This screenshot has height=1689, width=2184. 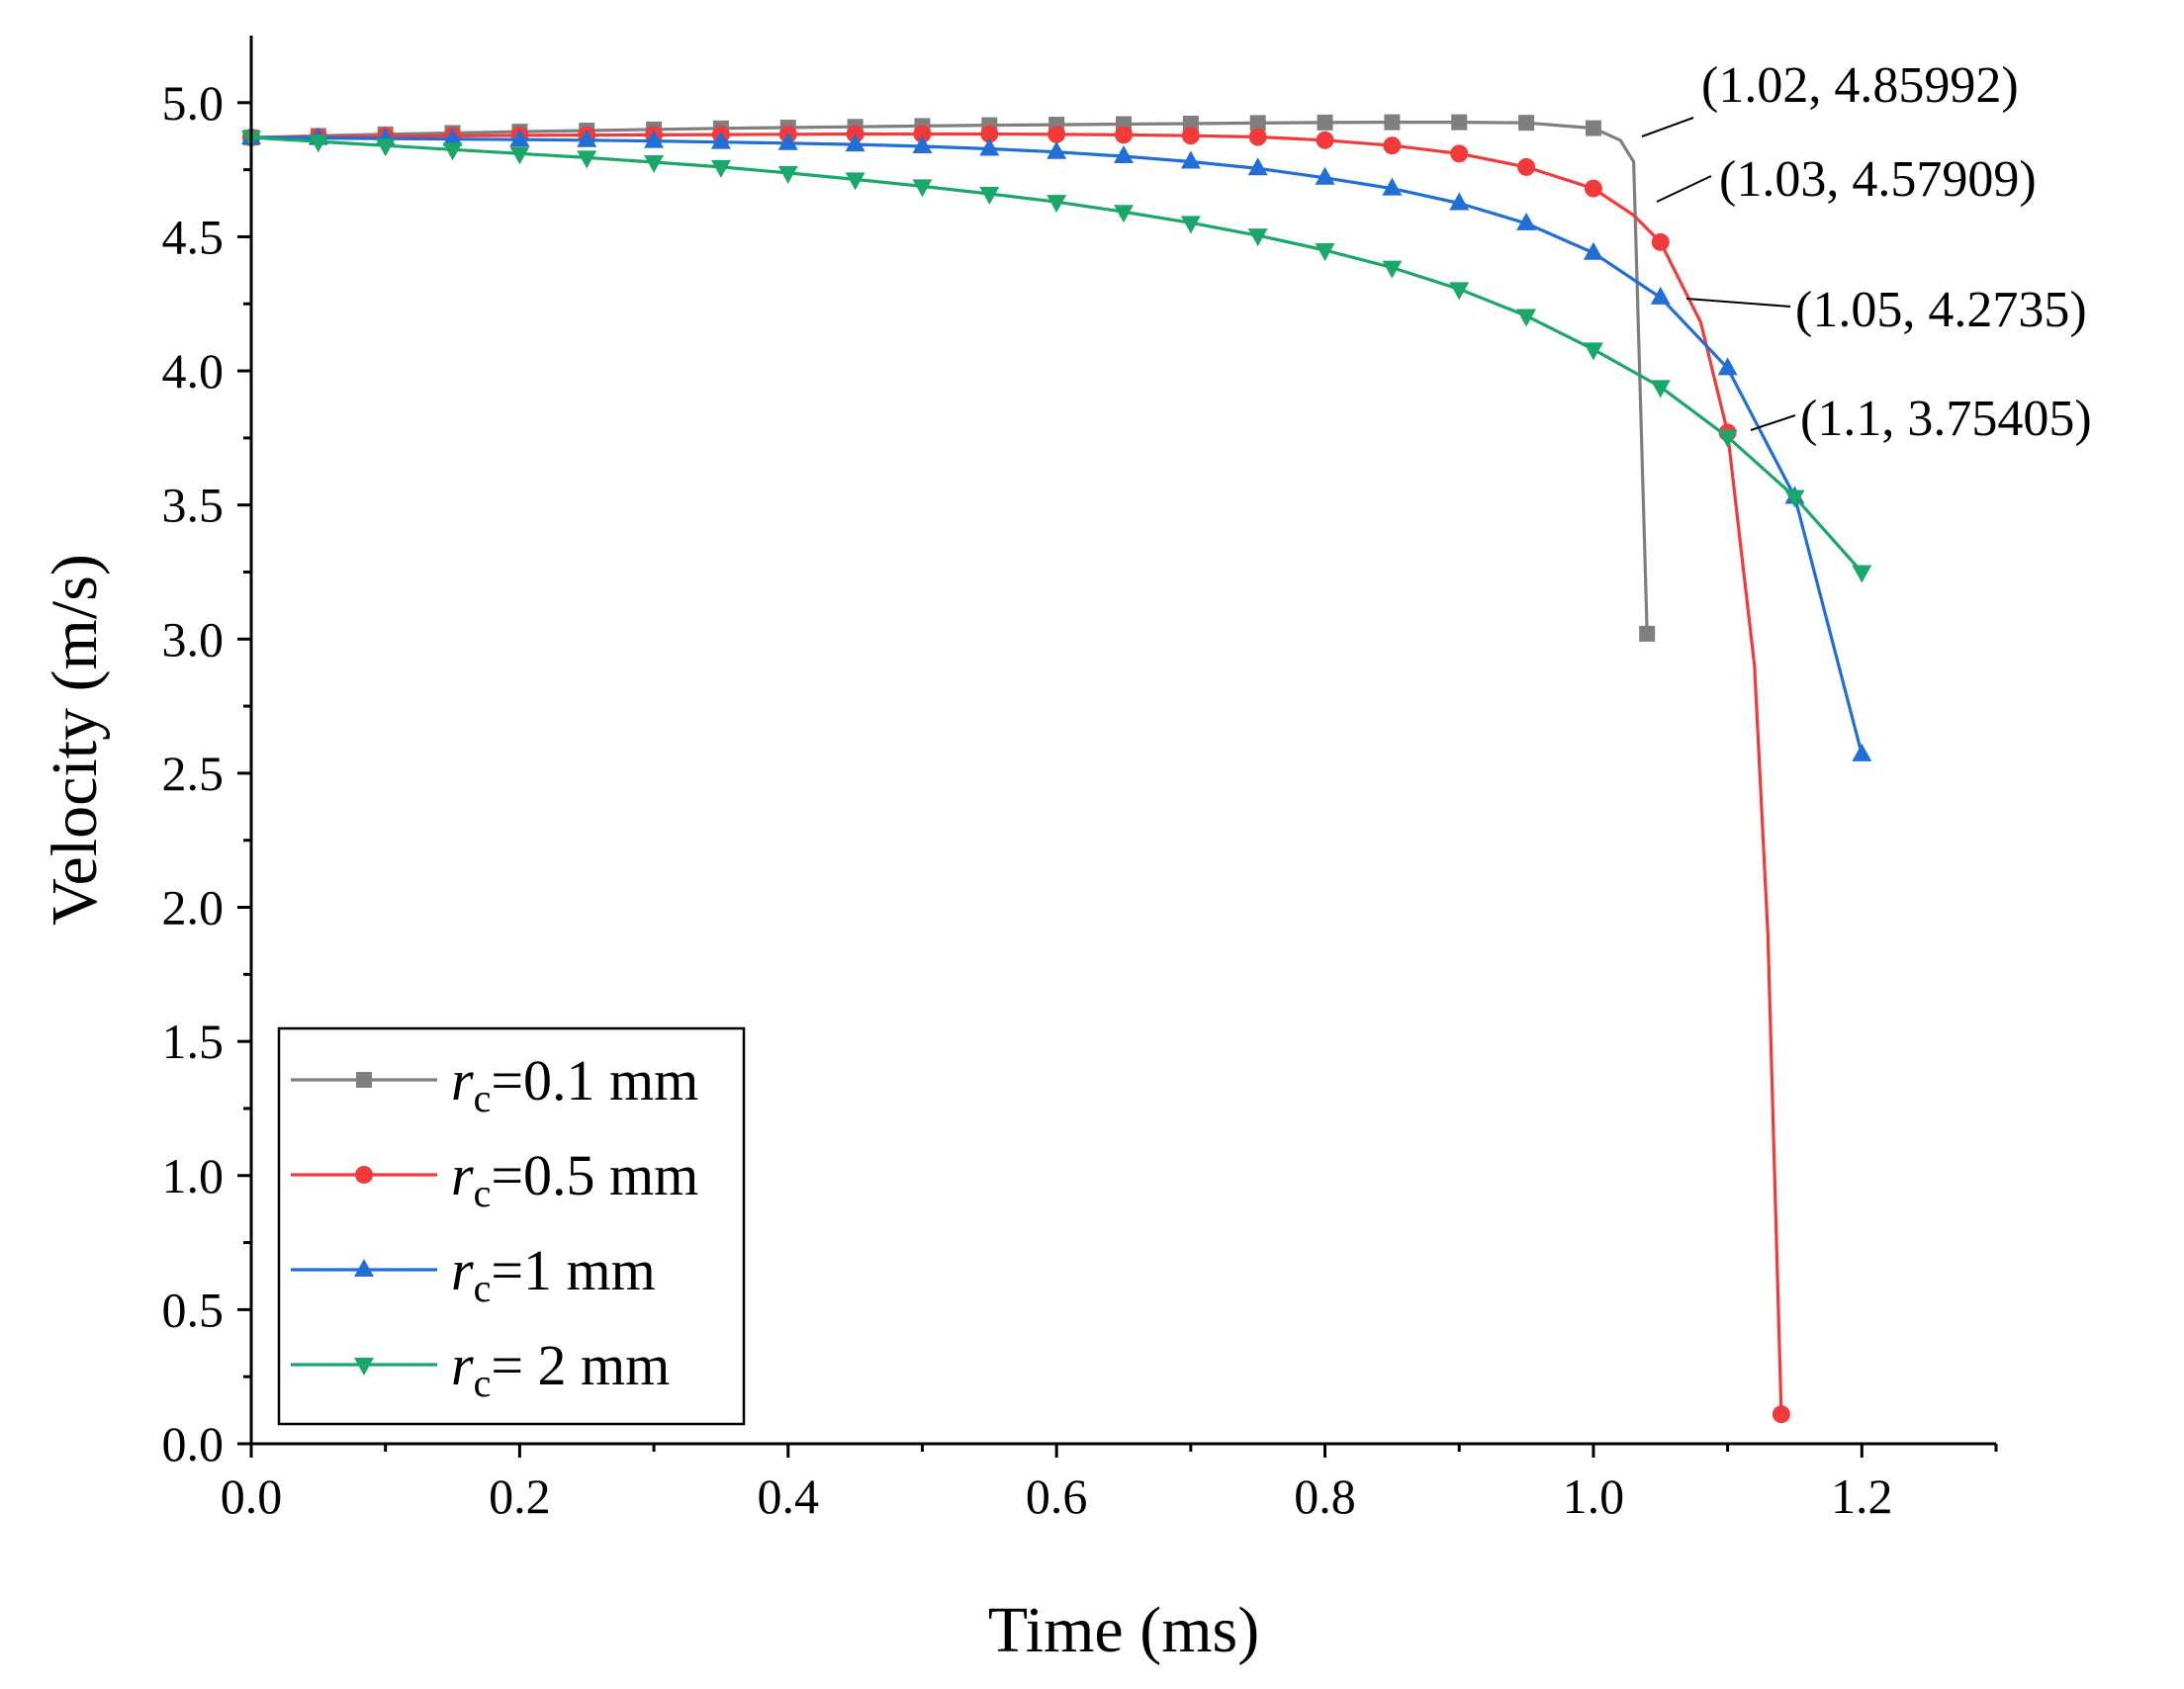 What do you see at coordinates (193, 506) in the screenshot?
I see `y-tick-label: 3.5` at bounding box center [193, 506].